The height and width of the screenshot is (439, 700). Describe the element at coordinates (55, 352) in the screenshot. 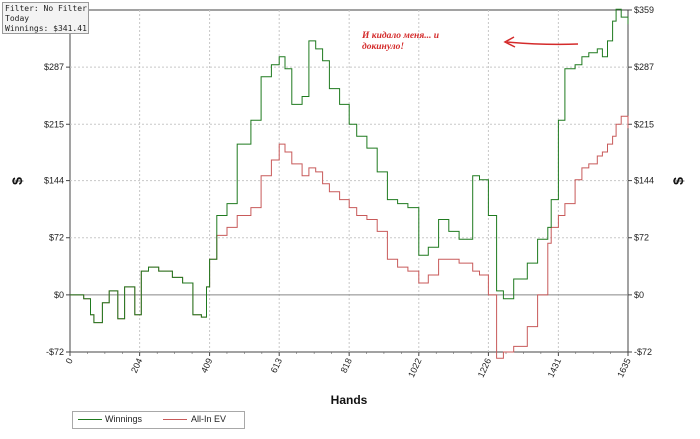

I see `y-tick-label-left: -$72` at that location.